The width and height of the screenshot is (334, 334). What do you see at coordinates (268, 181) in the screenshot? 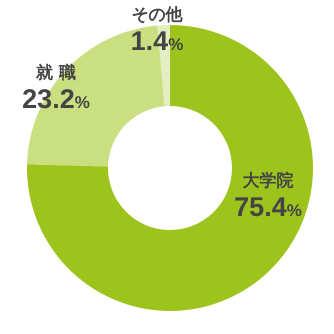
I see `slice-label: 大学院` at bounding box center [268, 181].